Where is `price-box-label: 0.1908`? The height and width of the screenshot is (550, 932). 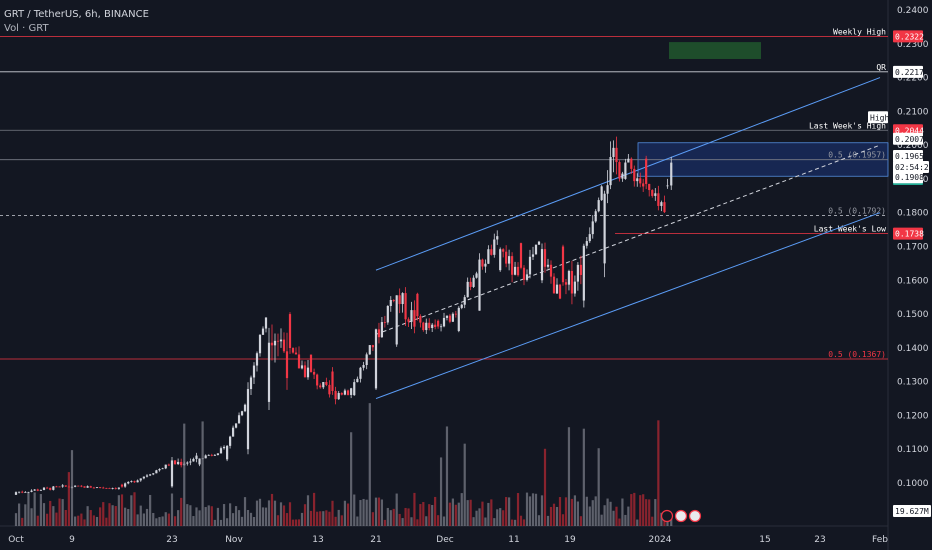
price-box-label: 0.1908 is located at coordinates (909, 177).